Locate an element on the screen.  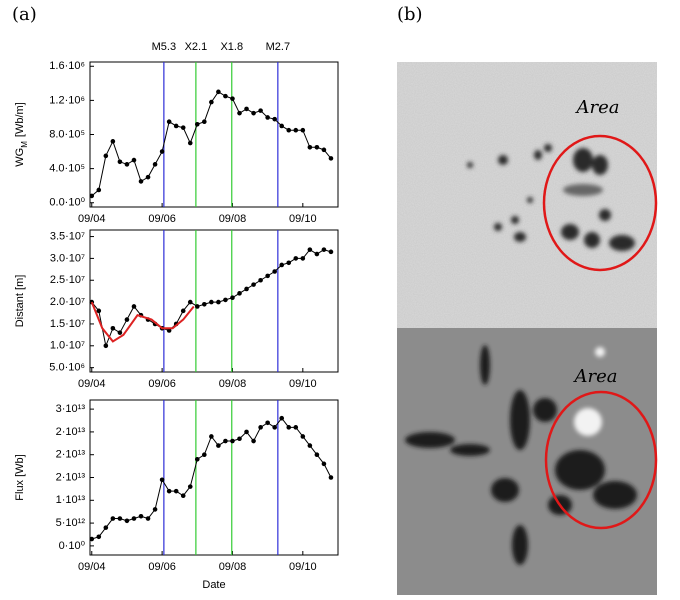
y-tick-label: 1.2·10⁶ is located at coordinates (67, 100).